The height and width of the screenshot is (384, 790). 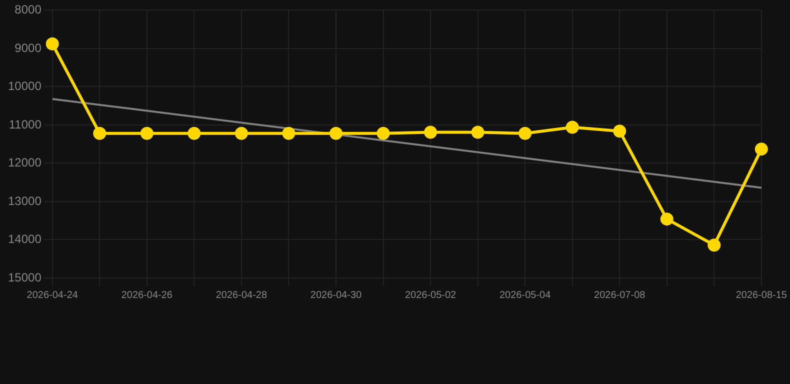 I want to click on x-tick-label: 2026-05-04, so click(x=525, y=295).